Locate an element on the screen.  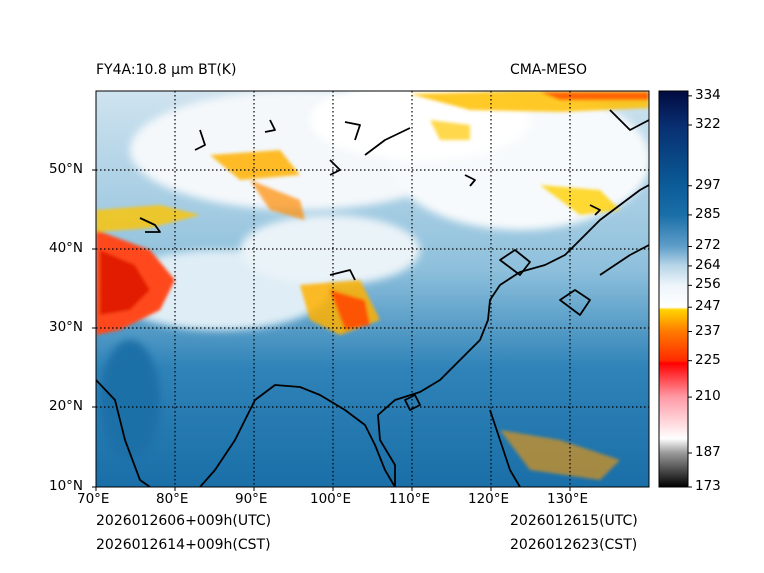
colorbar is located at coordinates (675, 289).